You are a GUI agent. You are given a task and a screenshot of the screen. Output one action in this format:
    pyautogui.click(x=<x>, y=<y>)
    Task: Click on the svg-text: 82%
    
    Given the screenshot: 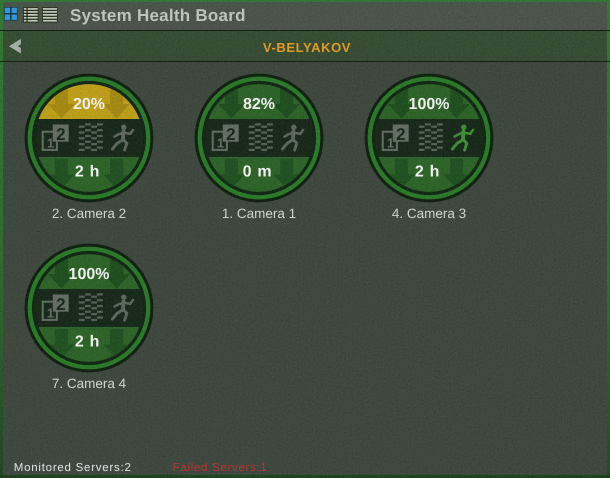 What is the action you would take?
    pyautogui.click(x=259, y=104)
    